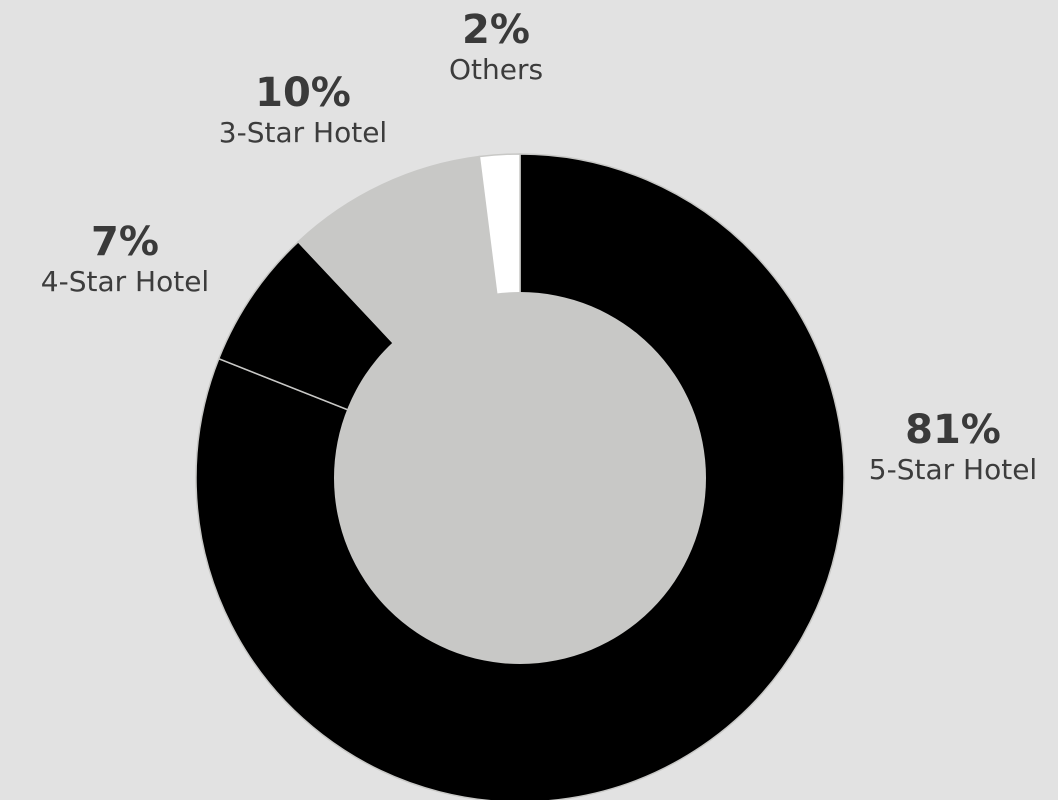 This screenshot has width=1058, height=800. Describe the element at coordinates (125, 281) in the screenshot. I see `category-label-4-star-hotel: 4-Star Hotel` at that location.